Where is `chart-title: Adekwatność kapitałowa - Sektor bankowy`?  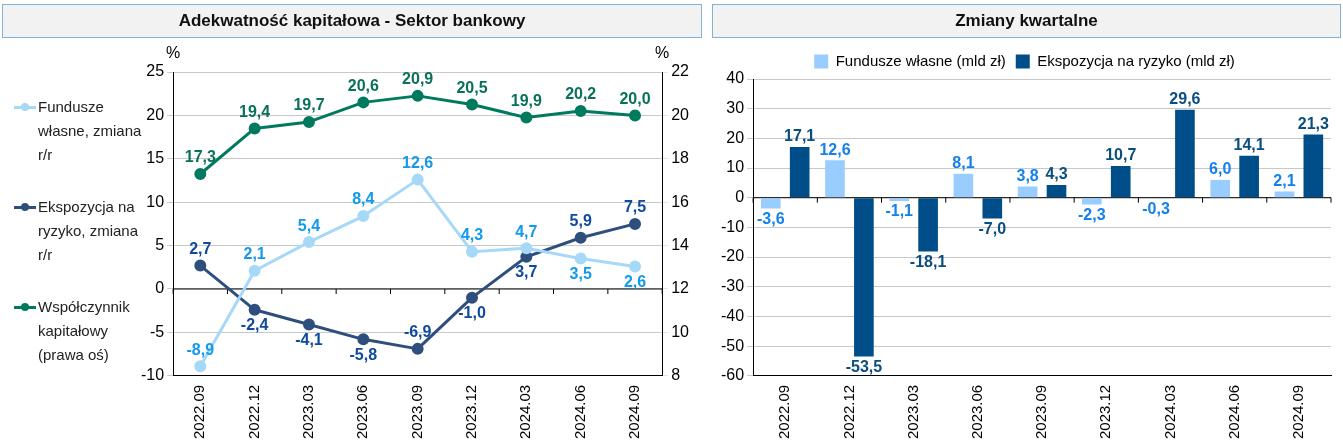 chart-title: Adekwatność kapitałowa - Sektor bankowy is located at coordinates (352, 21).